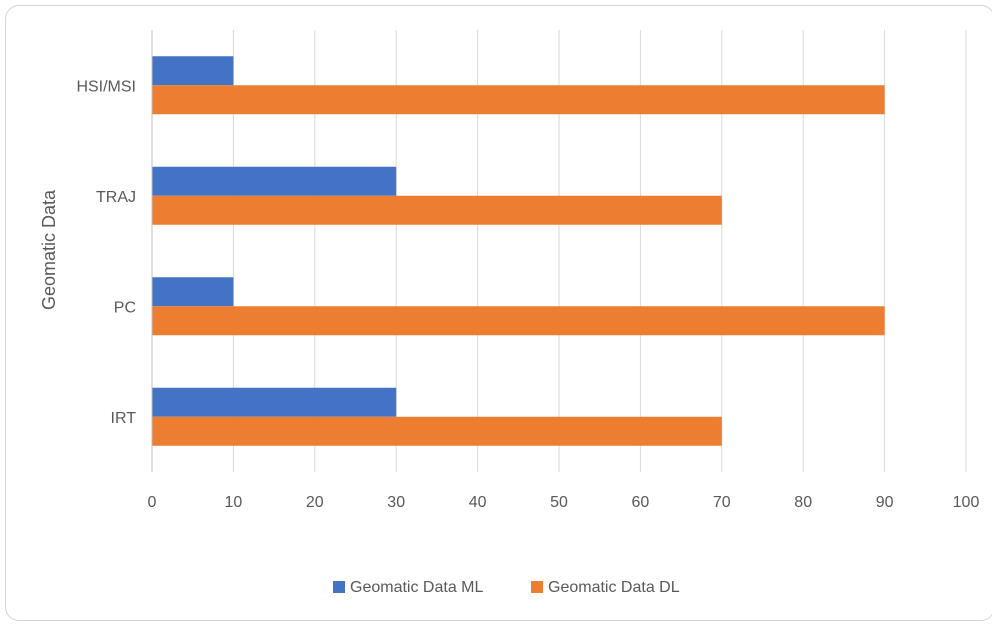 The height and width of the screenshot is (624, 992). What do you see at coordinates (234, 502) in the screenshot?
I see `x-tick-label-10: 10` at bounding box center [234, 502].